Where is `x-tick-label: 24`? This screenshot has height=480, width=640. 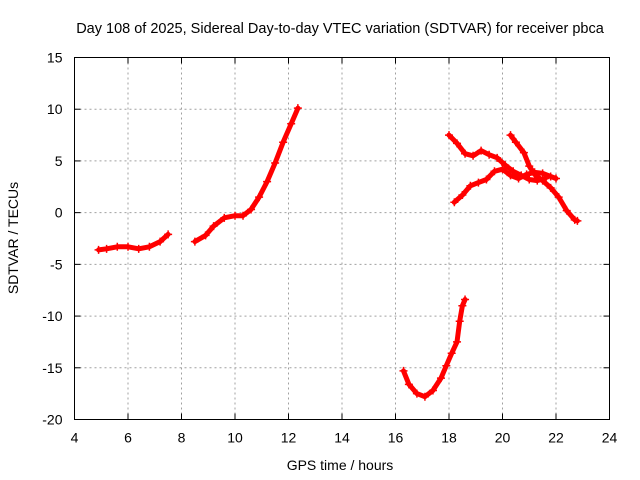
x-tick-label: 24 is located at coordinates (610, 438).